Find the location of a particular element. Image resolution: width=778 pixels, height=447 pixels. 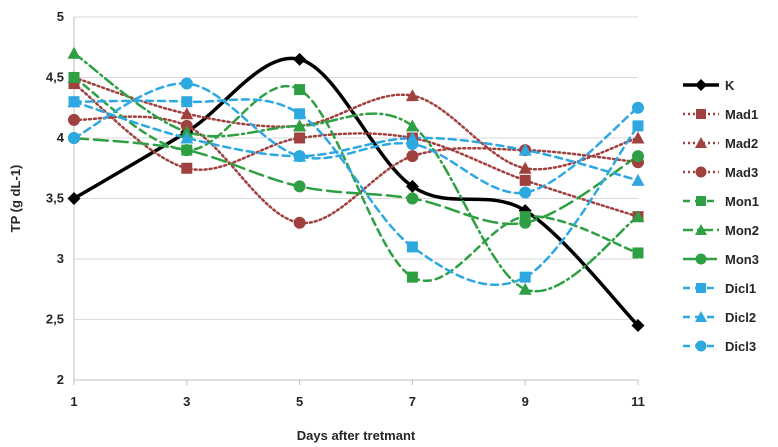

y-tick-label: 4,5 is located at coordinates (55, 77).